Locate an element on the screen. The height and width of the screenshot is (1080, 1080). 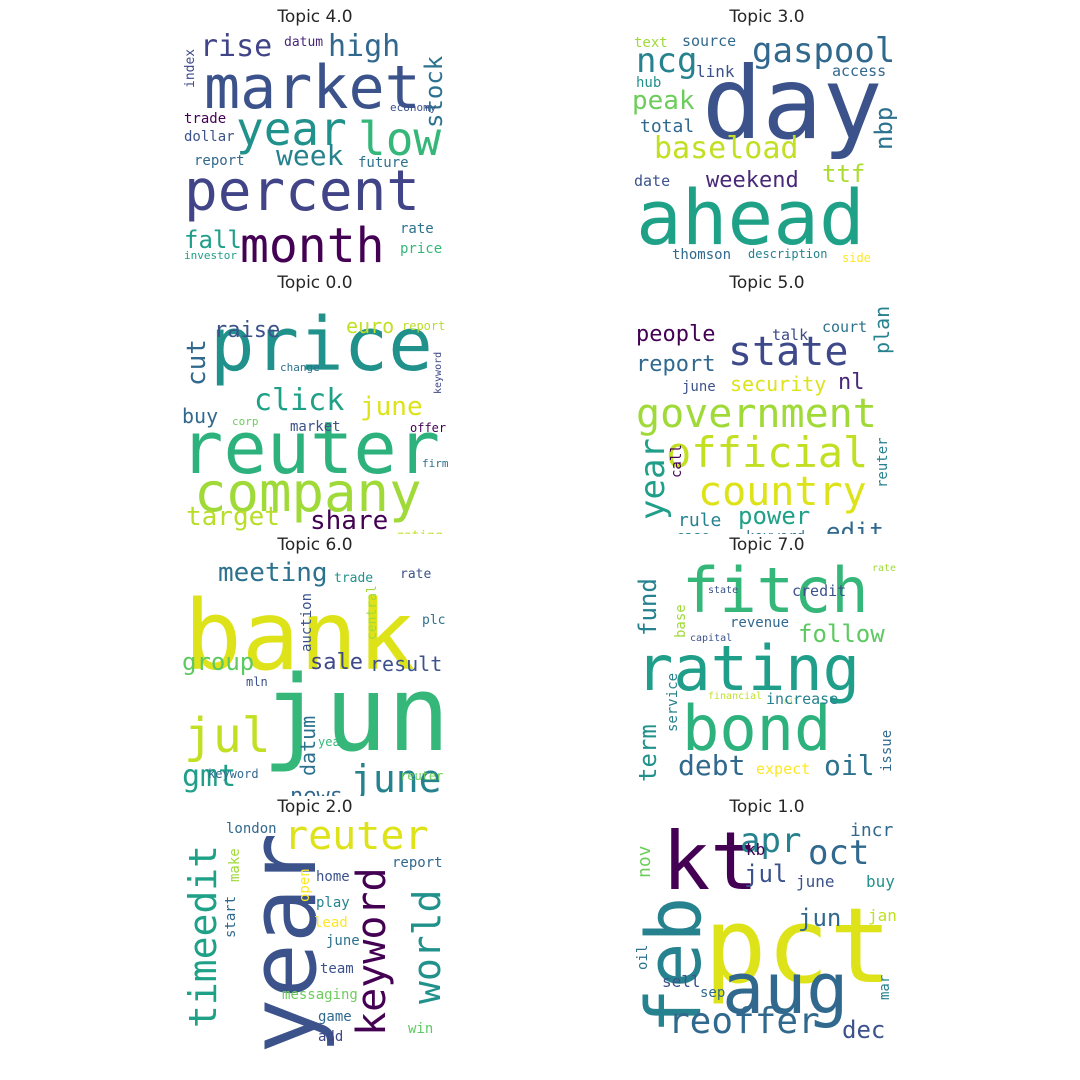
cloud-word: make is located at coordinates (235, 865).